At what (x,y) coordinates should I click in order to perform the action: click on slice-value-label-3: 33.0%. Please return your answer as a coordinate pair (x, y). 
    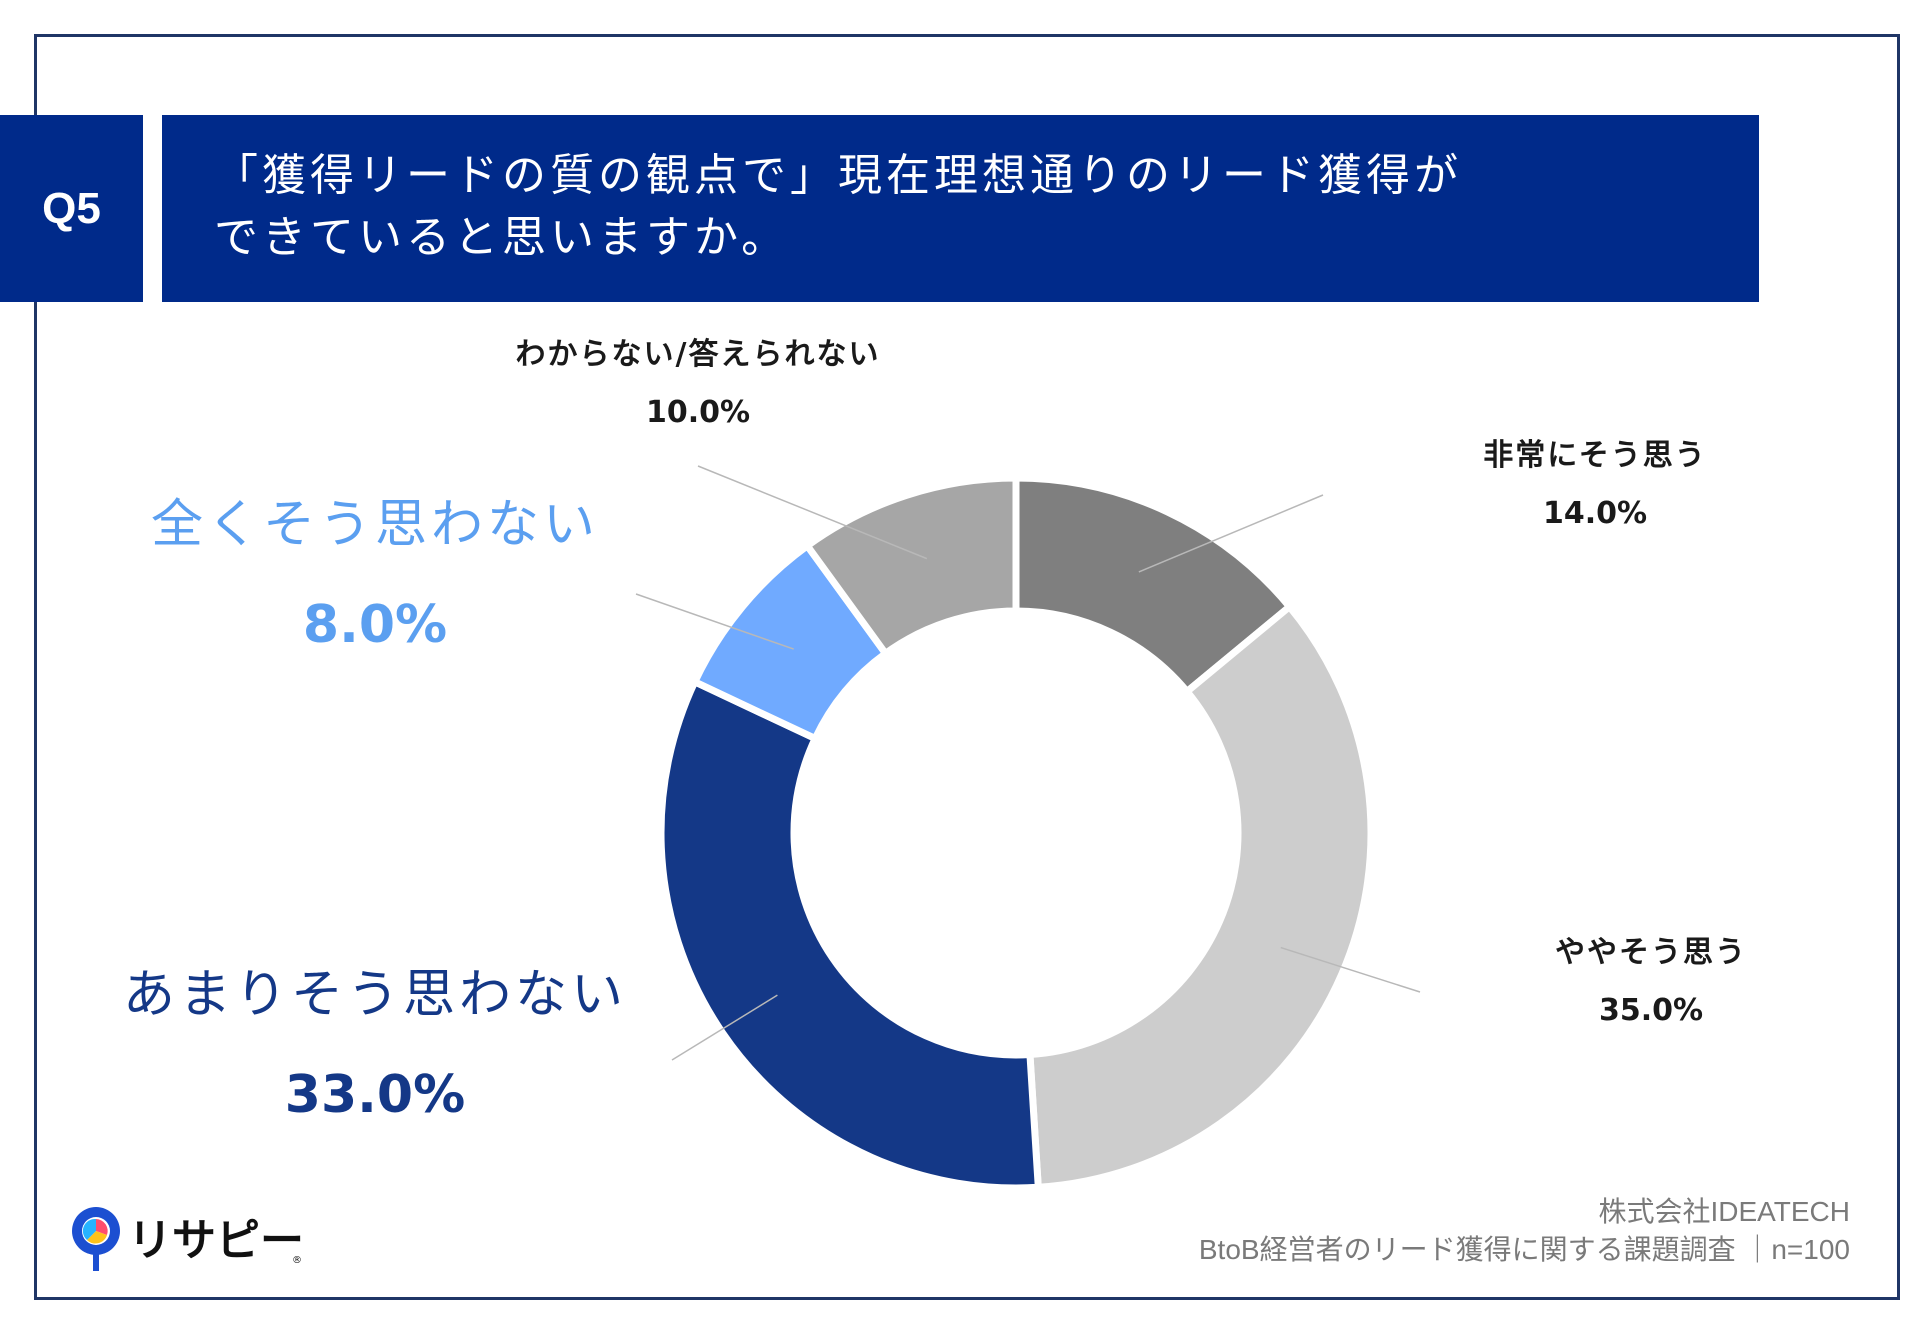
    Looking at the image, I should click on (375, 1095).